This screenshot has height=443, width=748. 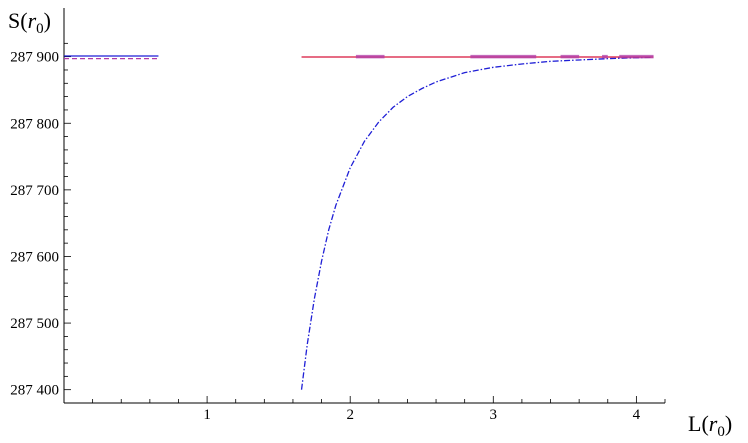 What do you see at coordinates (18, 20) in the screenshot?
I see `axis-title-prefix: S(` at bounding box center [18, 20].